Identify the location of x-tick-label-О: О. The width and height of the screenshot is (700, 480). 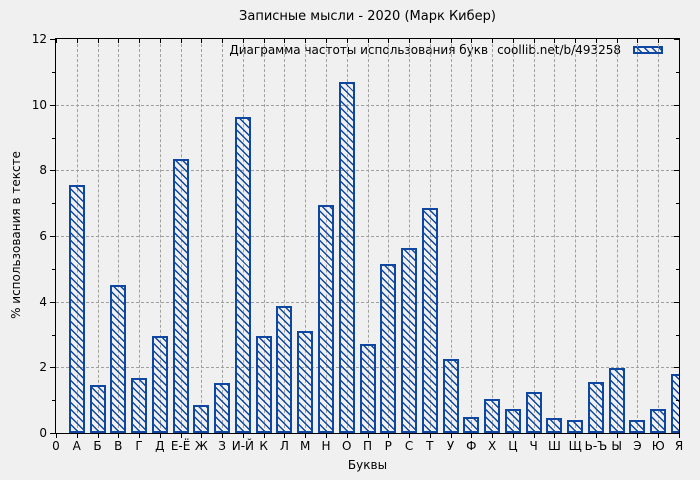
(346, 446).